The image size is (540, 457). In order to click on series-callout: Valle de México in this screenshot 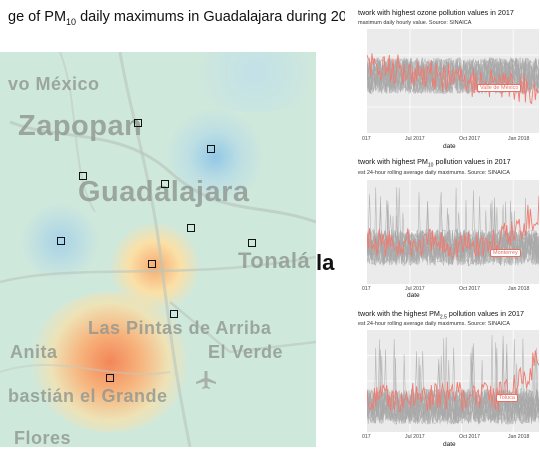, I will do `click(499, 88)`.